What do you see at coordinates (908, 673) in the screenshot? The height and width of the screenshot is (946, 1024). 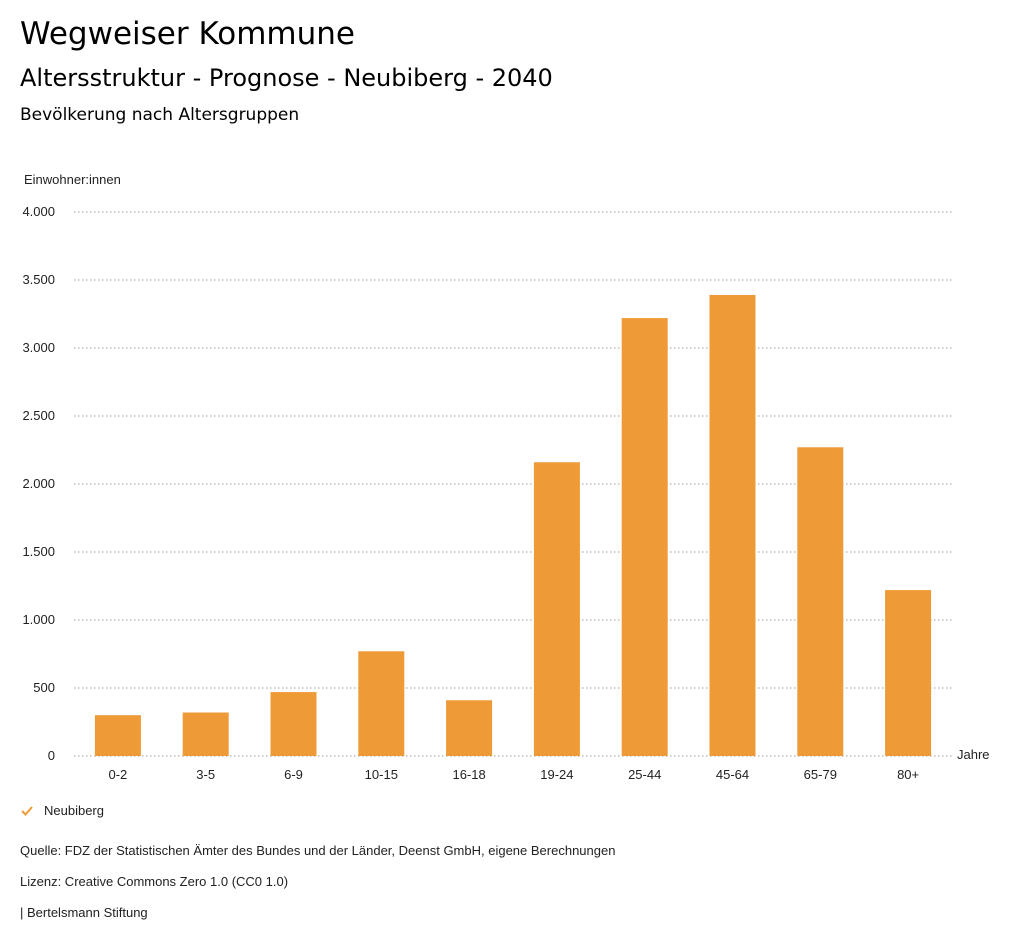 I see `bar-80+` at bounding box center [908, 673].